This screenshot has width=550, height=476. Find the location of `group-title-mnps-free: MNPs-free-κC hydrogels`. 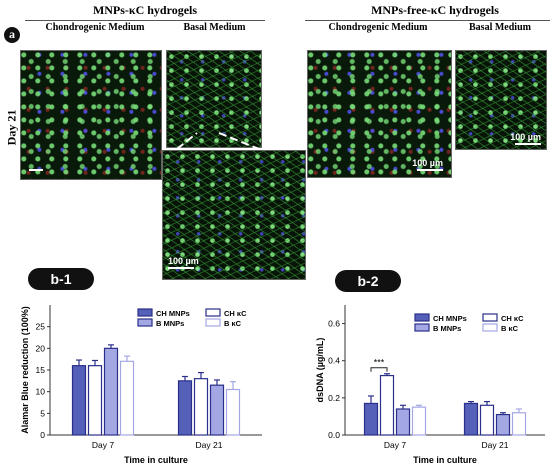

group-title-mnps-free: MNPs-free-κC hydrogels is located at coordinates (435, 10).